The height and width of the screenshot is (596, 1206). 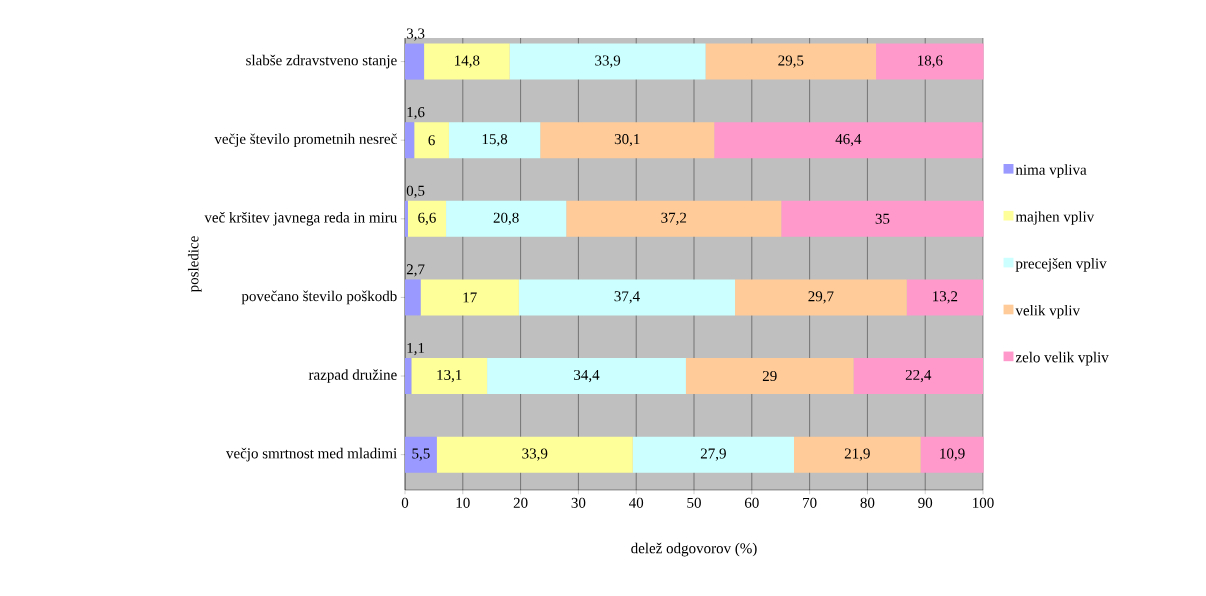 I want to click on y-axis-title: posledice, so click(x=194, y=264).